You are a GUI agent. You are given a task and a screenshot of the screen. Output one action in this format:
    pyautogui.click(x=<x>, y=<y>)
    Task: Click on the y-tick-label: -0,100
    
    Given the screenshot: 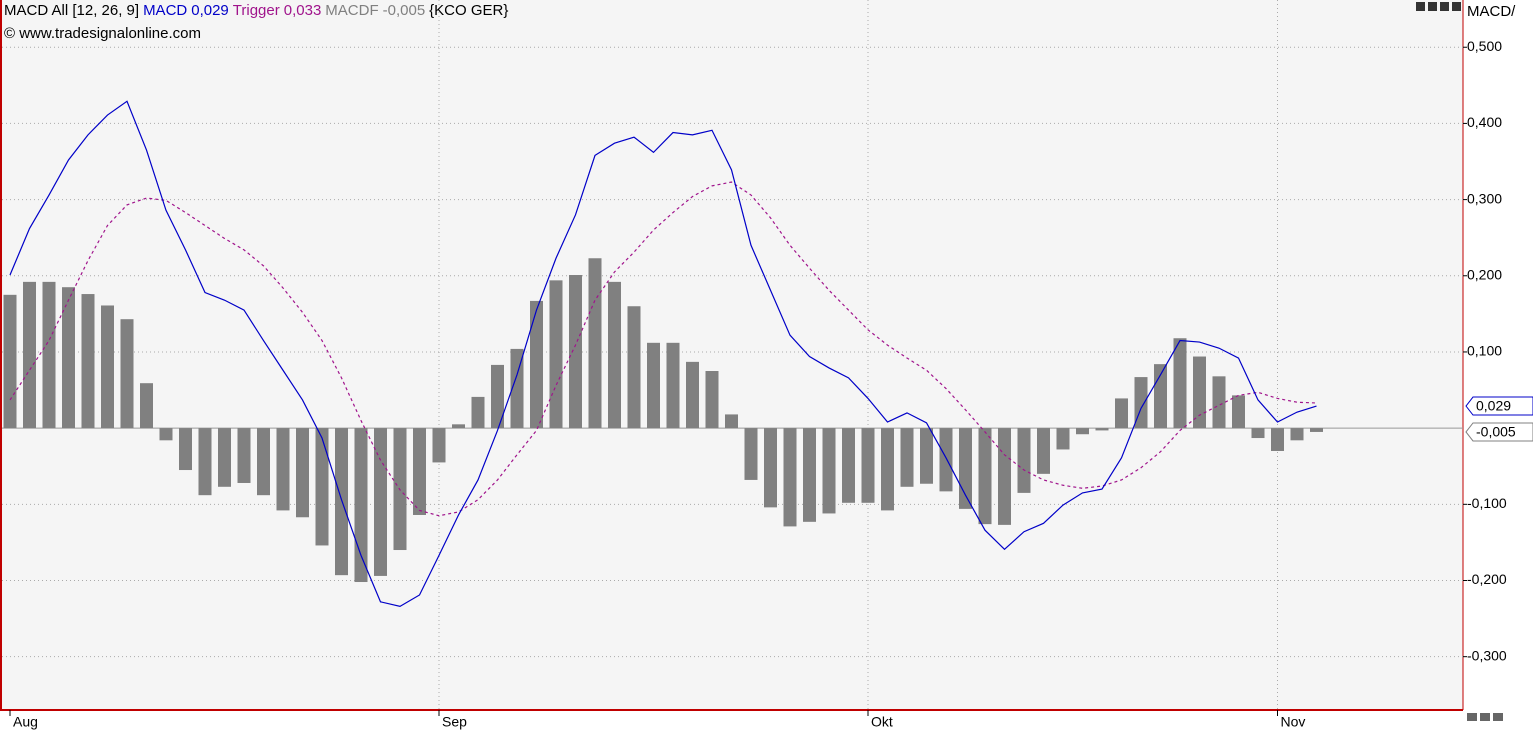 What is the action you would take?
    pyautogui.click(x=1487, y=503)
    